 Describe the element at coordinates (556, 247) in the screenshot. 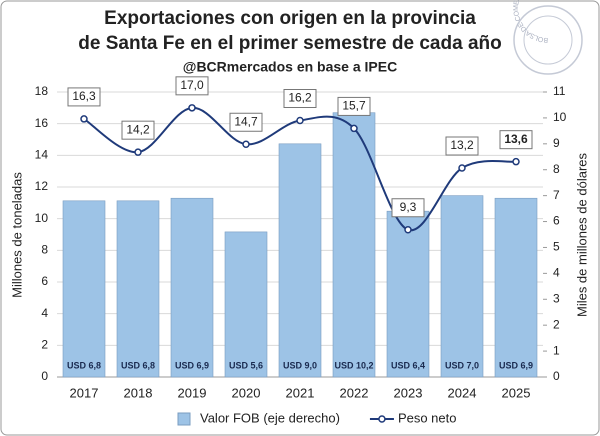

I see `y2-tick-label: 5` at that location.